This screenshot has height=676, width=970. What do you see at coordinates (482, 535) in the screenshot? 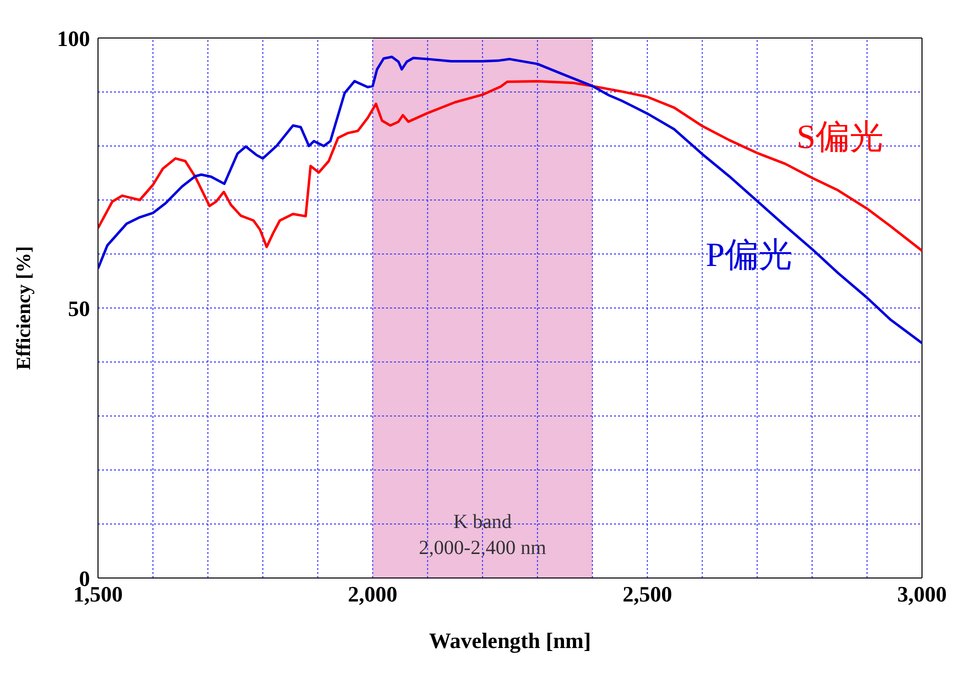
I see `band-label: K band 2,000-2,400 nm` at bounding box center [482, 535].